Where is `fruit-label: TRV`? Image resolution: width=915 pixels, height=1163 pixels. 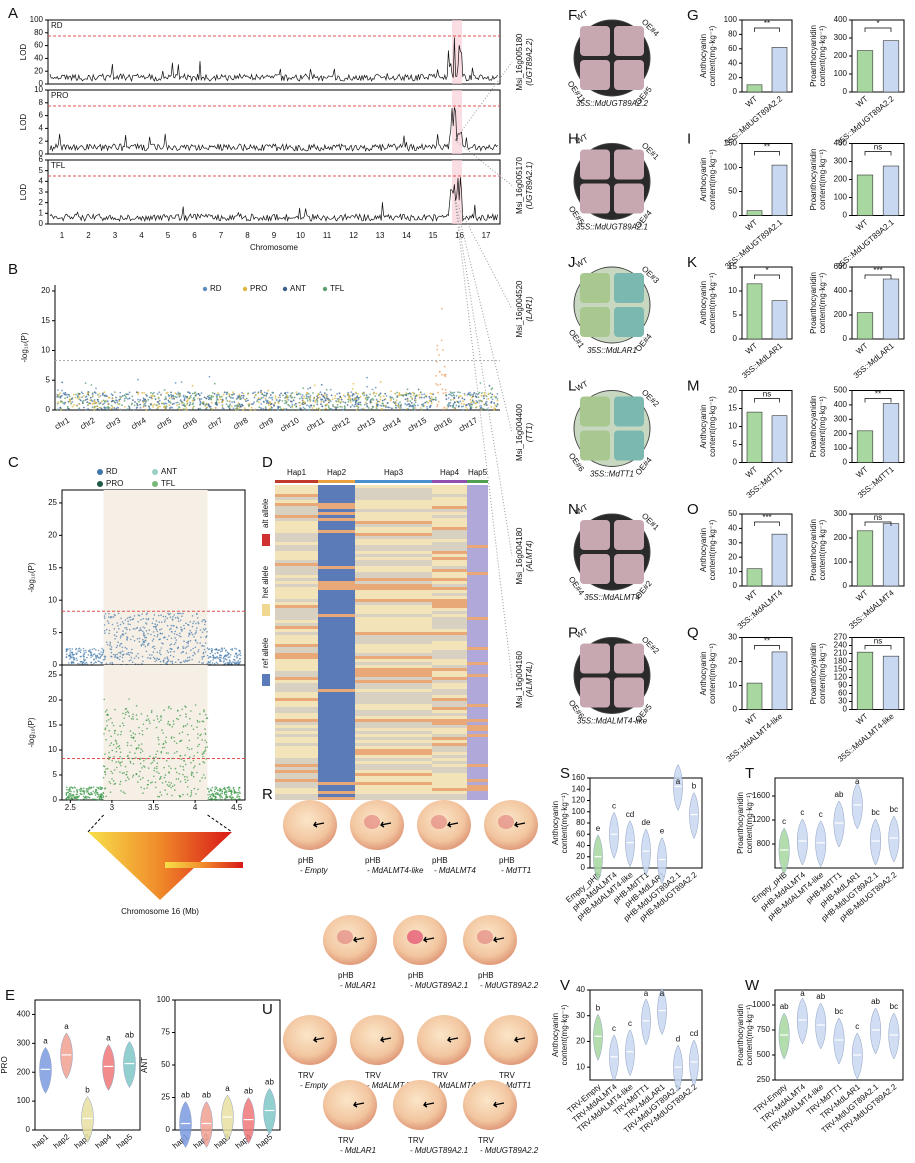 fruit-label: TRV is located at coordinates (507, 1075).